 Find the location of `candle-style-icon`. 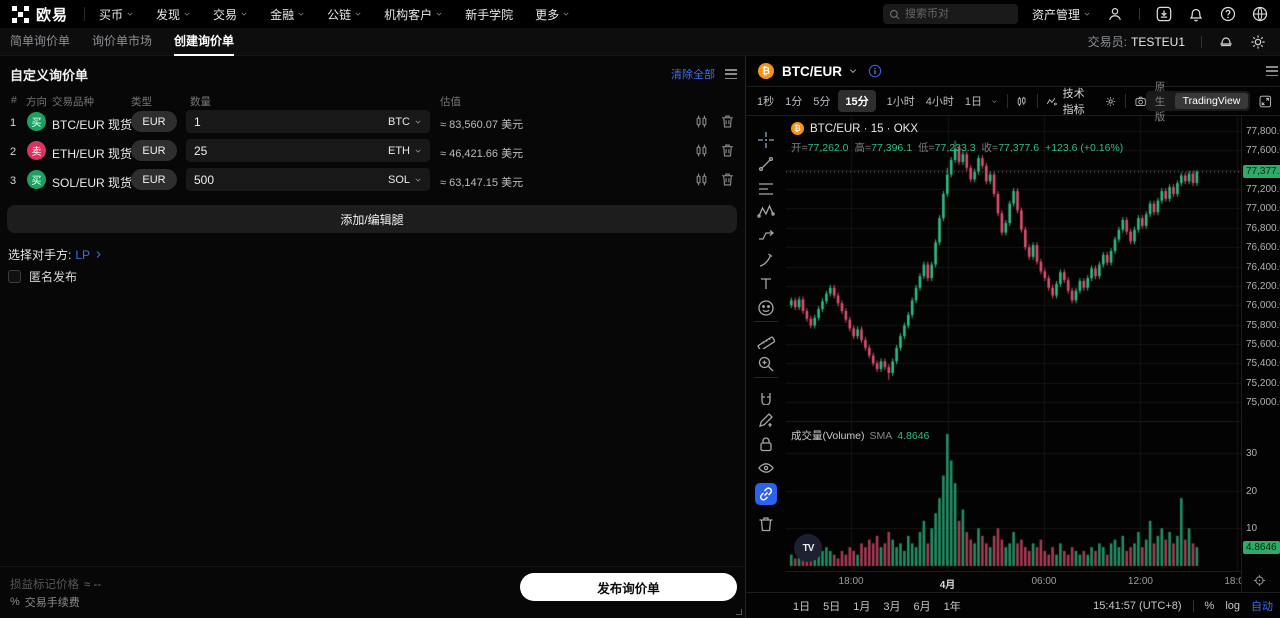

candle-style-icon is located at coordinates (1021, 101).